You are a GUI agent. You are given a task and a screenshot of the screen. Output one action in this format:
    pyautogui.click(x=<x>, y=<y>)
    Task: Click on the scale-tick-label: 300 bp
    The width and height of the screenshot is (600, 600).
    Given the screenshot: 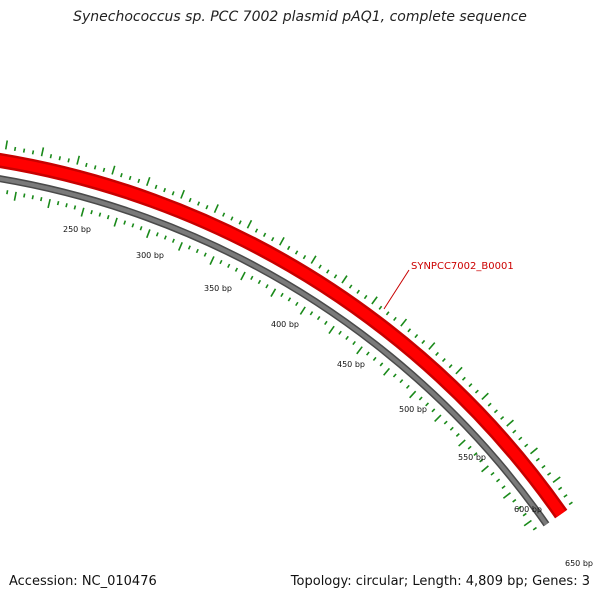 What is the action you would take?
    pyautogui.click(x=150, y=255)
    